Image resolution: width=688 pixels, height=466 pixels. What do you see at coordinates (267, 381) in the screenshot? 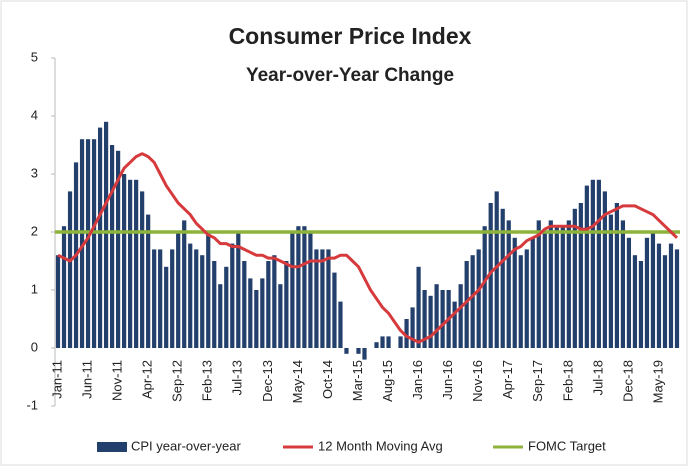
I see `x-tick-label: Dec-13` at bounding box center [267, 381].